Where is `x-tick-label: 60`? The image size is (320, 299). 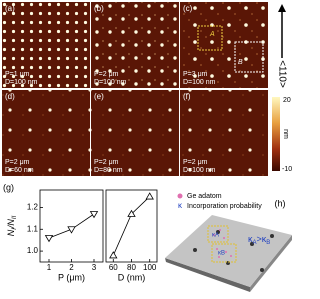 x-tick-label: 60 is located at coordinates (113, 267).